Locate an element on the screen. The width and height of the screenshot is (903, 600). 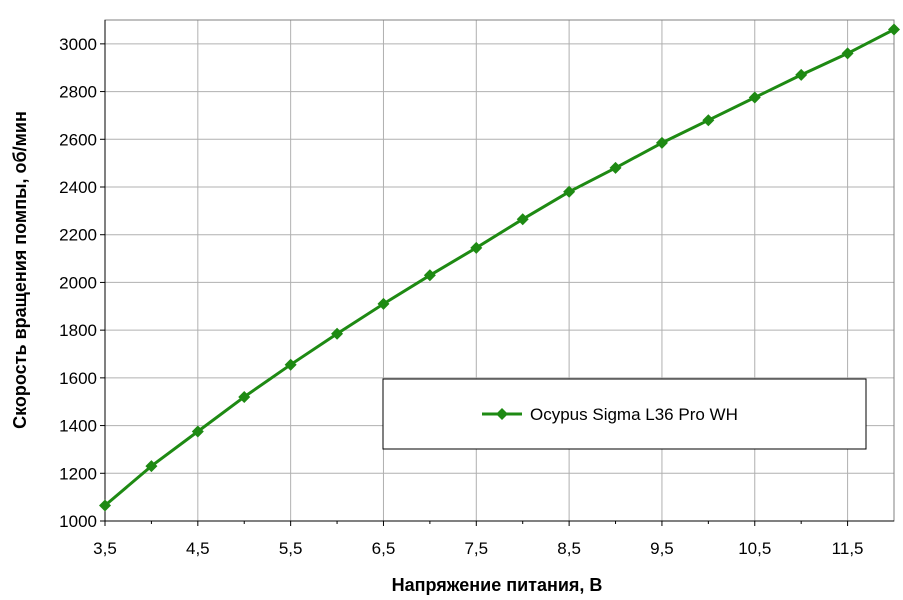
y-tick-label: 2600 is located at coordinates (78, 139).